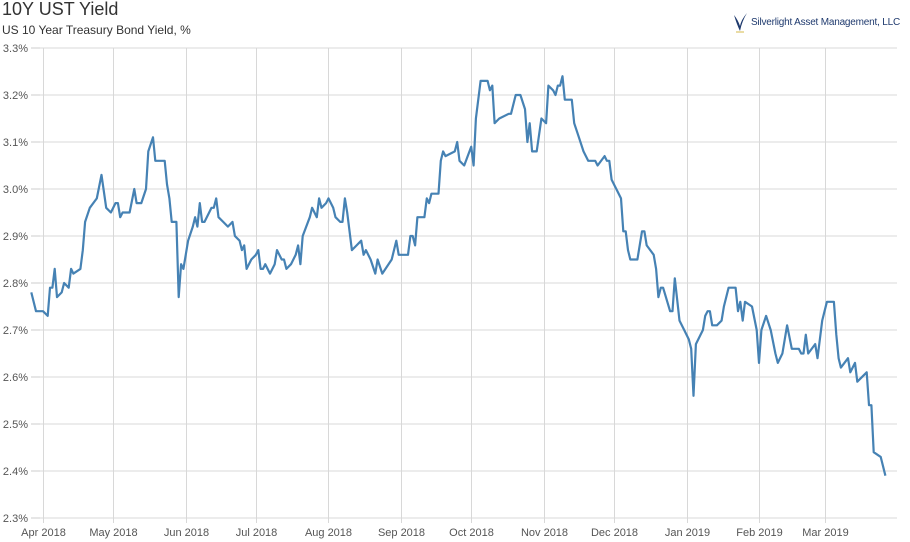 The image size is (910, 542). I want to click on x-tick-label: Apr 2018, so click(43, 533).